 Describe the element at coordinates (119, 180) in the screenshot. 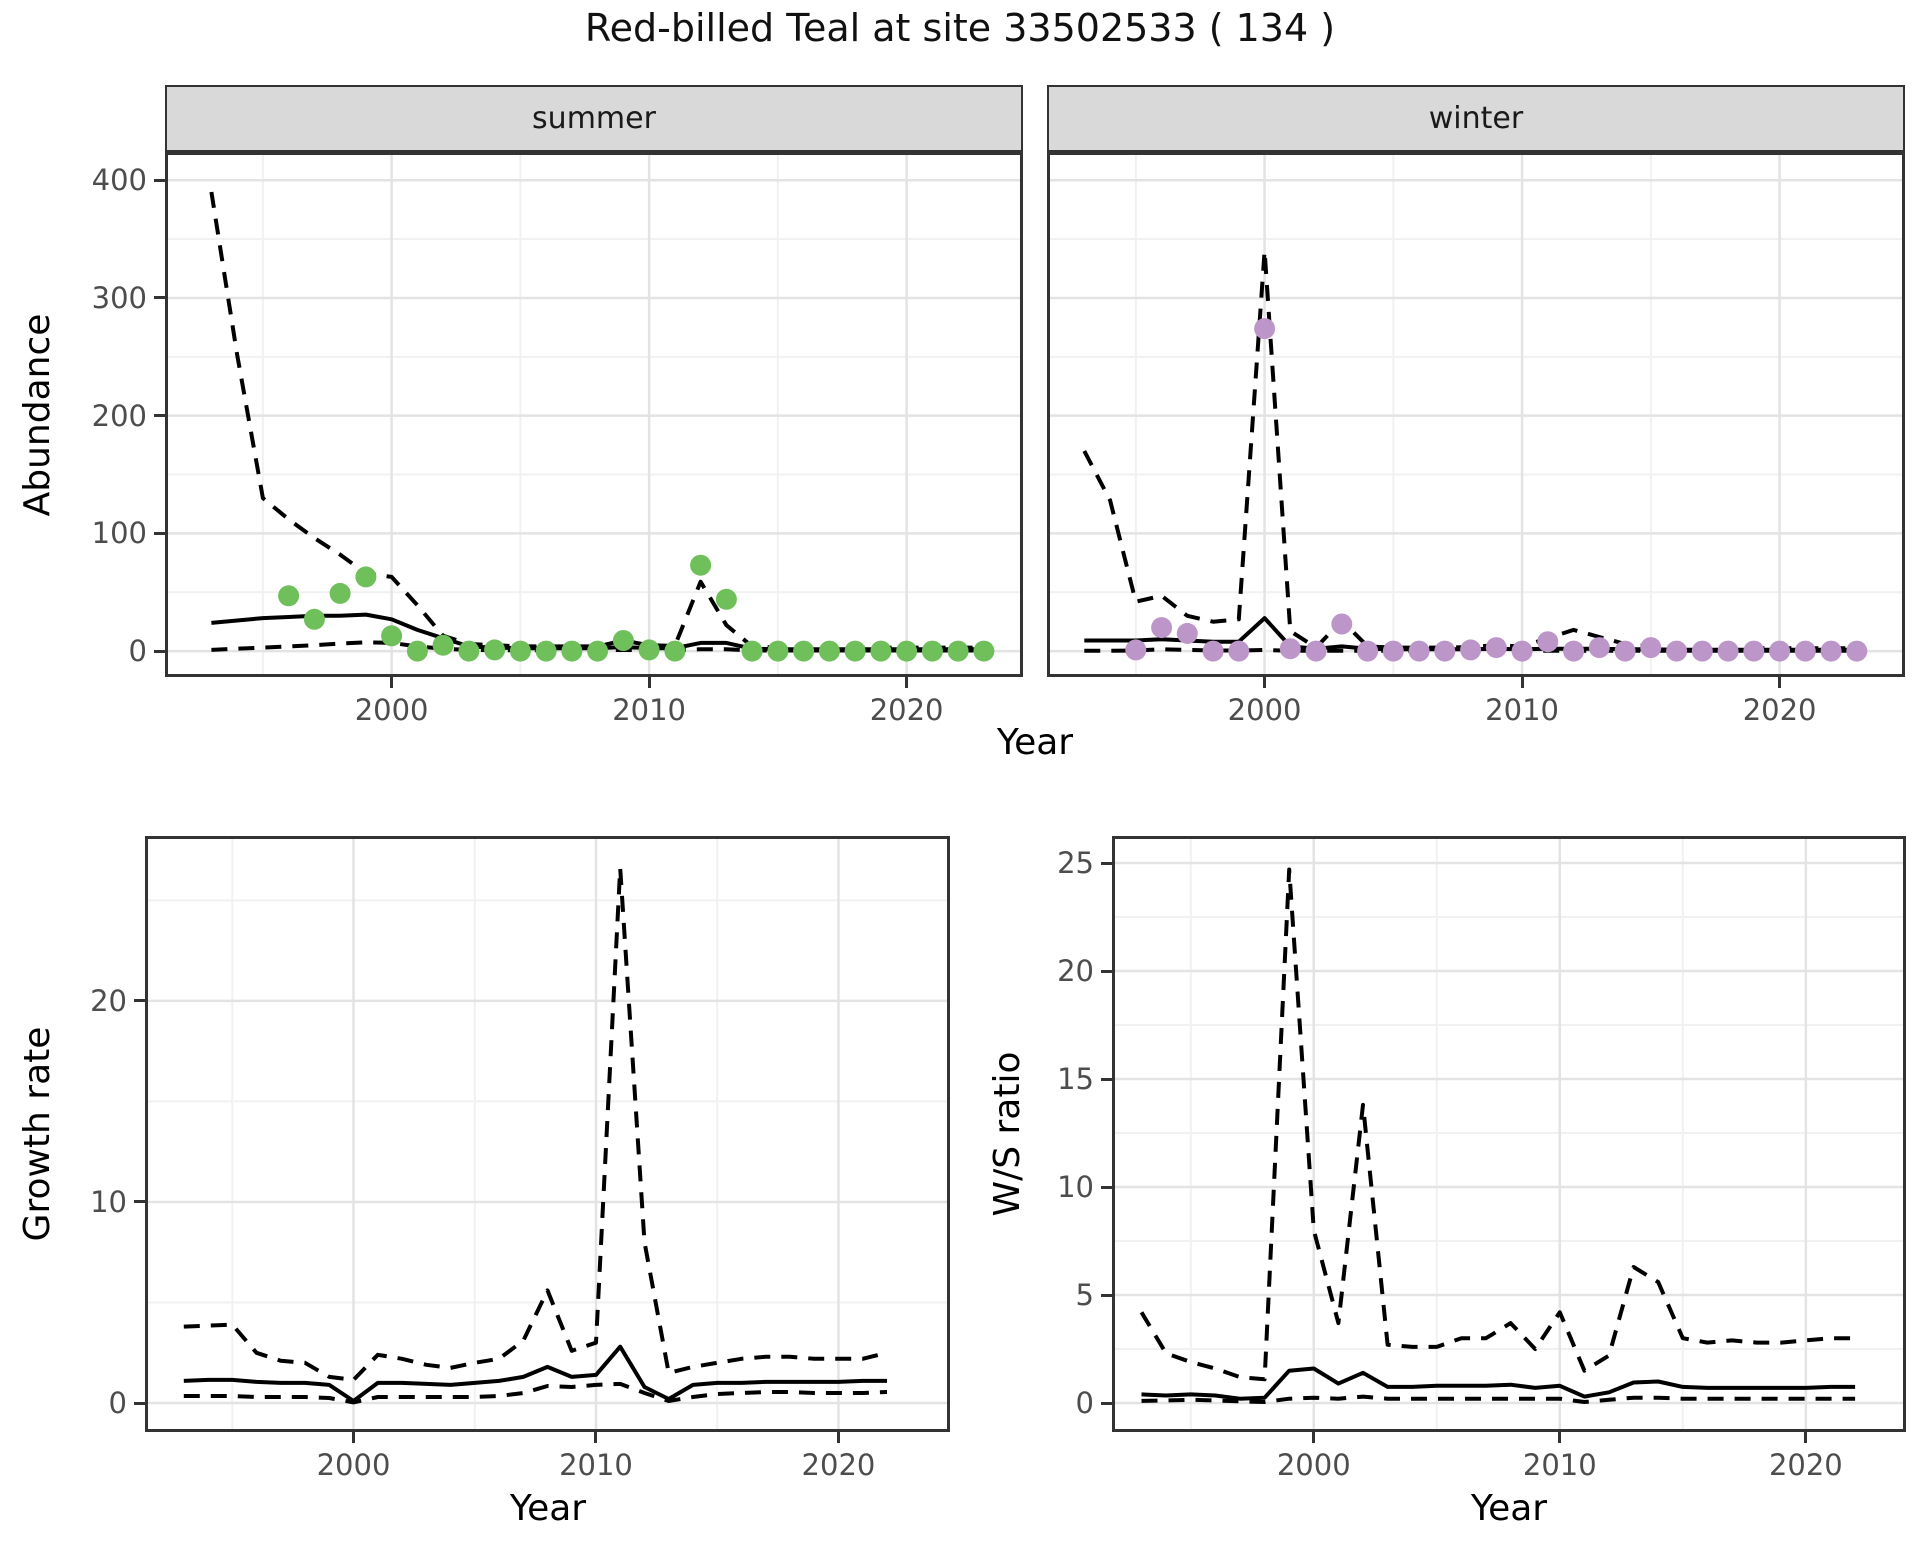

I see `y-tick-label: 400` at that location.